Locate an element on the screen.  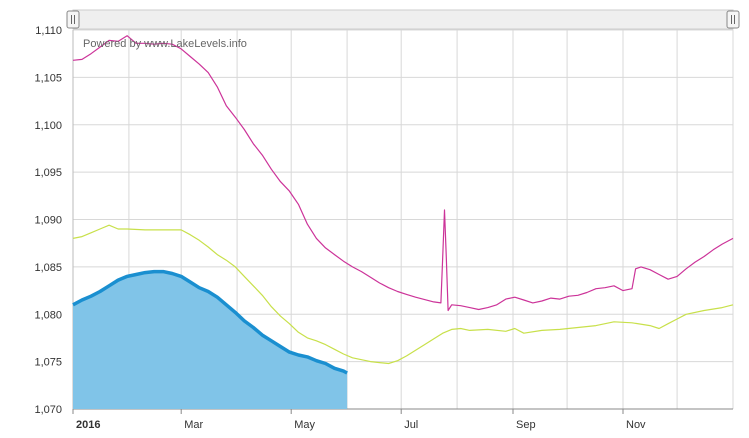
x-tick-label: 2016 is located at coordinates (88, 425).